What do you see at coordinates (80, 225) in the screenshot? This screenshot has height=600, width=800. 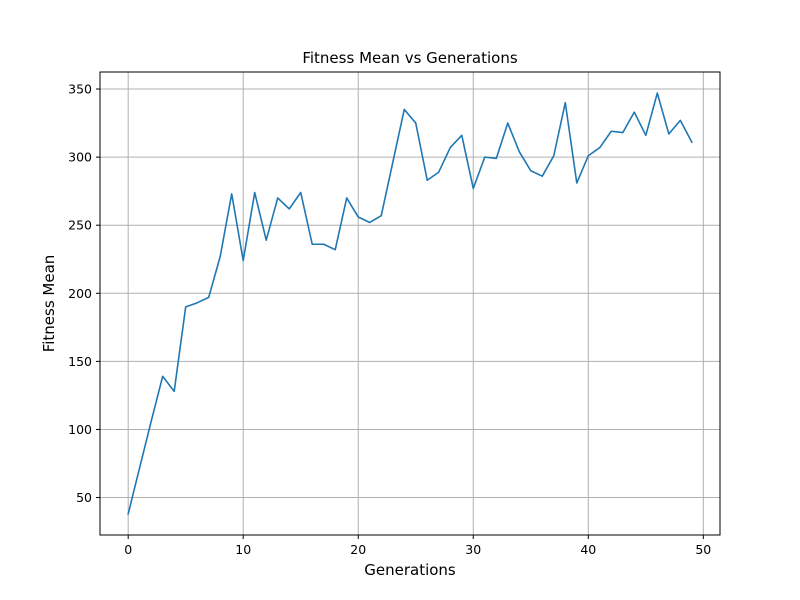 I see `y-tick-label: 250` at bounding box center [80, 225].